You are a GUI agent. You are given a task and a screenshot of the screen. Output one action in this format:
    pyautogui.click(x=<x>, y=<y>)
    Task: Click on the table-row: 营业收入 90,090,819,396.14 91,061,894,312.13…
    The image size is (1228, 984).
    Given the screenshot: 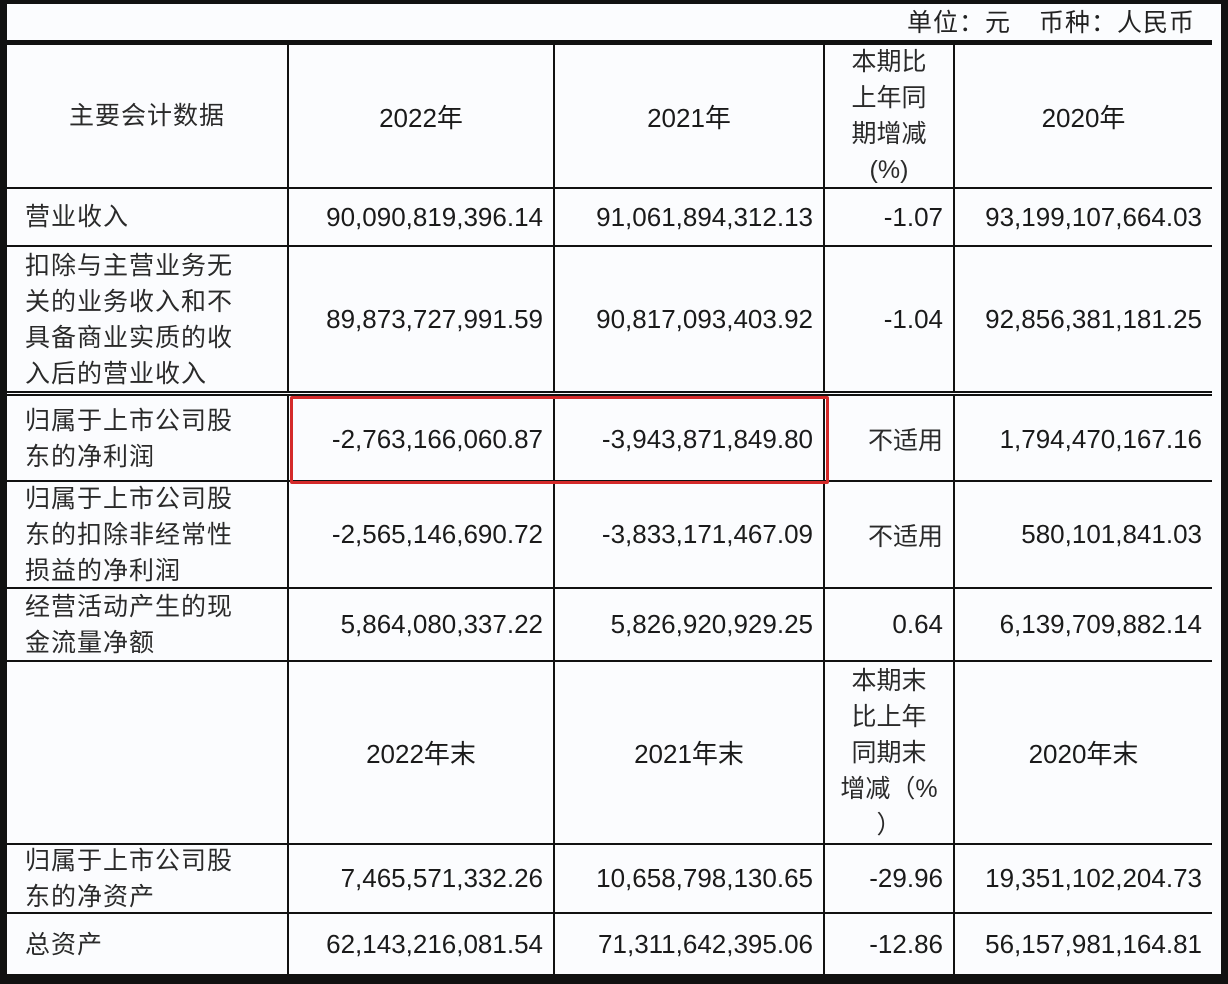 What is the action you would take?
    pyautogui.click(x=609, y=216)
    